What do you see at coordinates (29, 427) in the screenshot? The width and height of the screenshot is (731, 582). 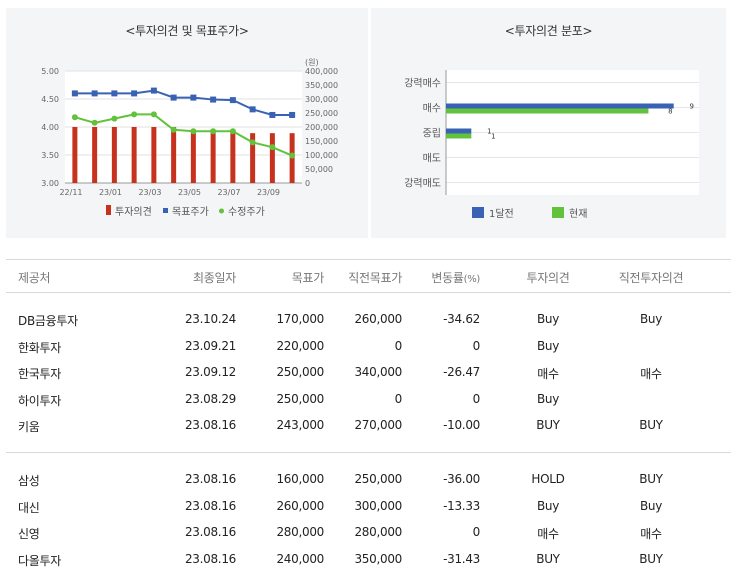 I see `cell-provider: 키움` at bounding box center [29, 427].